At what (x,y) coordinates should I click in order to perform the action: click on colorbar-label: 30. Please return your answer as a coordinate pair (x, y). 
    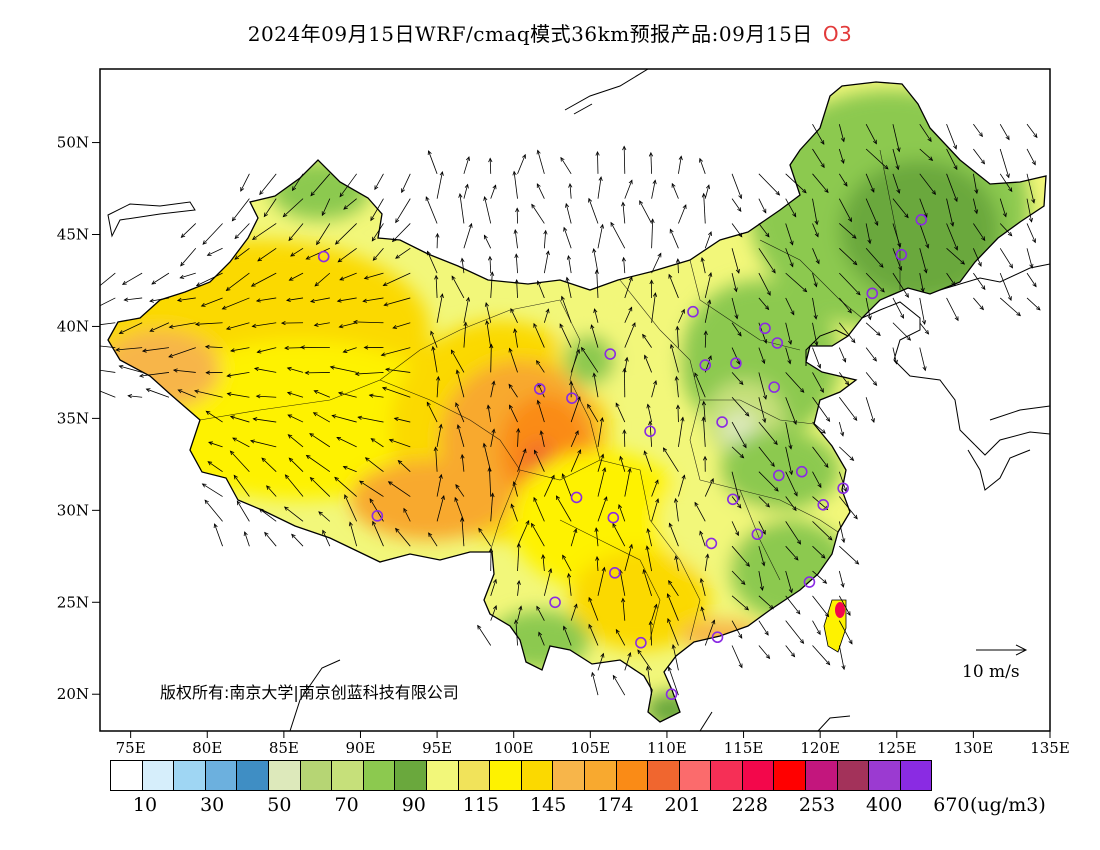
    Looking at the image, I should click on (212, 805).